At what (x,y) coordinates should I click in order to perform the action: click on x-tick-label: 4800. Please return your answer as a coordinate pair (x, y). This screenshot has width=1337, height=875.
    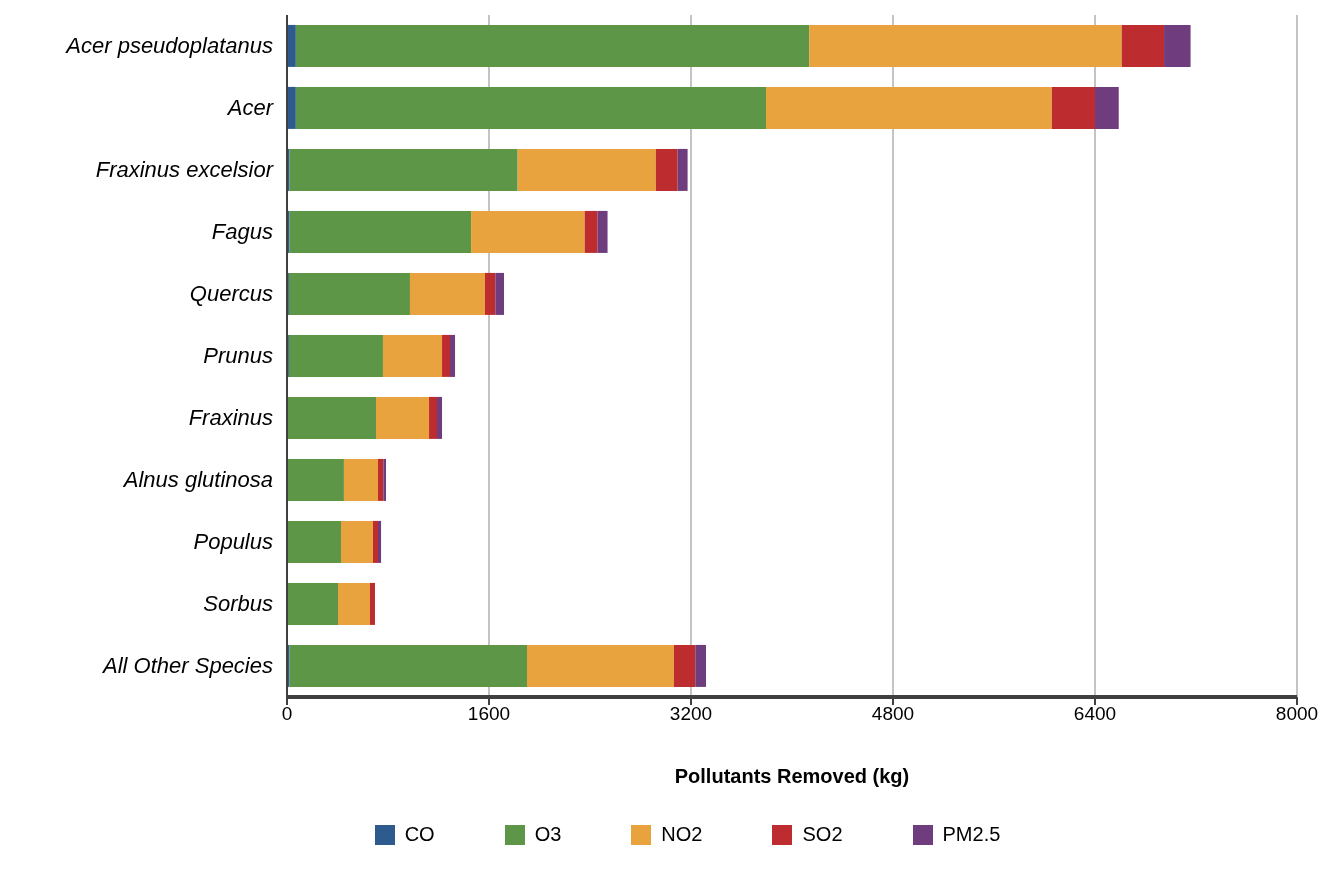
    Looking at the image, I should click on (893, 714).